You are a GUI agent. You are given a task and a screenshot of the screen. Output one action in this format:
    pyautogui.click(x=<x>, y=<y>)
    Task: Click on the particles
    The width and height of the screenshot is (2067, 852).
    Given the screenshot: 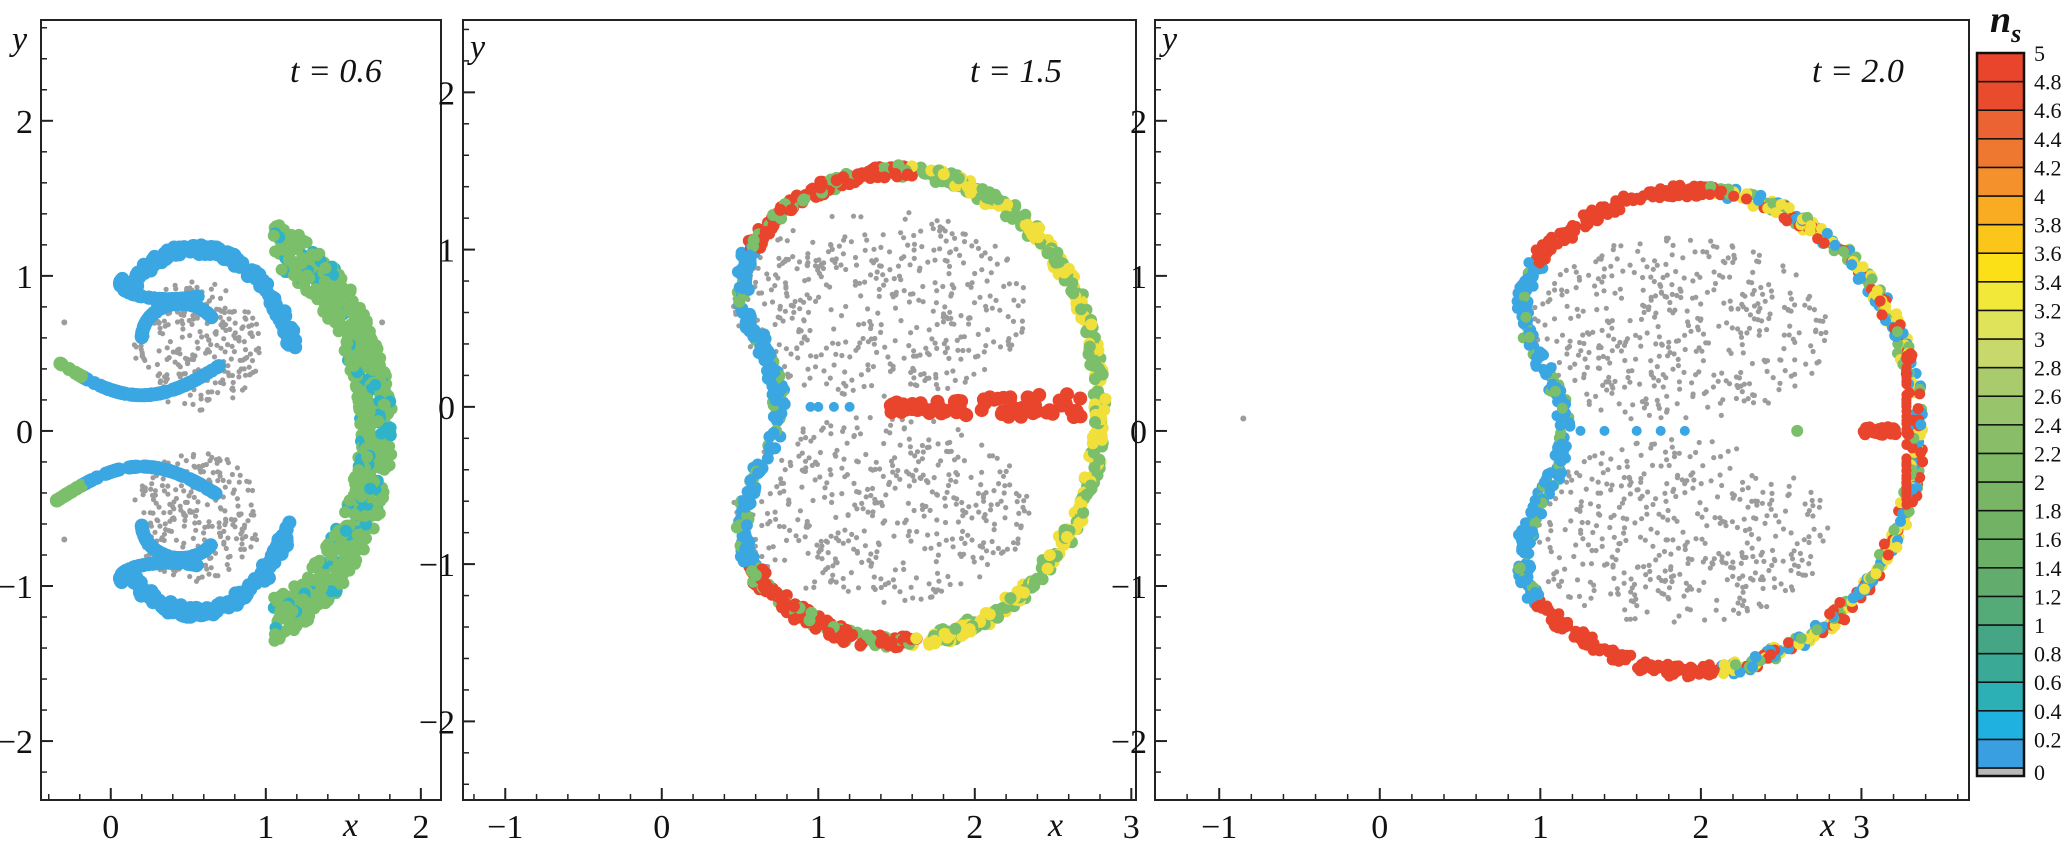 What is the action you would take?
    pyautogui.click(x=921, y=406)
    